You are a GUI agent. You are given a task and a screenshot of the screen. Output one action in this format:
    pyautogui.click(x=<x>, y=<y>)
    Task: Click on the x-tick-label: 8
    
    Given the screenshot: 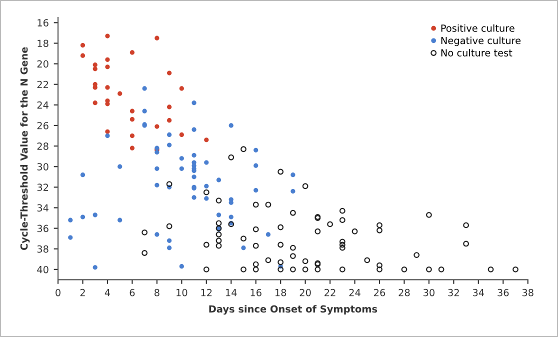 What is the action you would take?
    pyautogui.click(x=157, y=292)
    